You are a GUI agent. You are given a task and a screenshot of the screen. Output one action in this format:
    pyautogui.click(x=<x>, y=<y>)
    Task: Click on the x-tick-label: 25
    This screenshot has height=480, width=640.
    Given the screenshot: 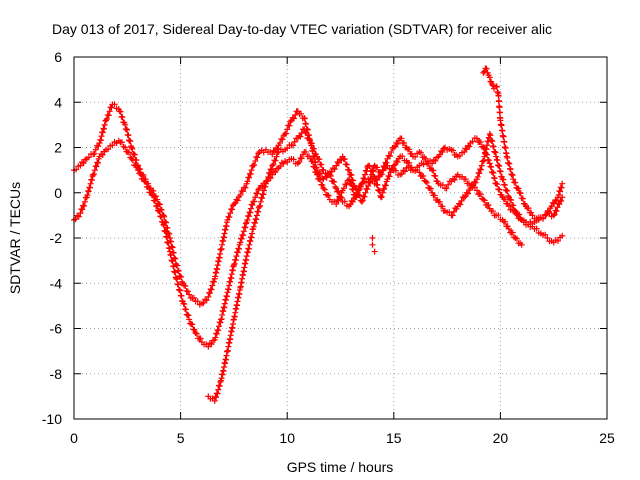 What is the action you would take?
    pyautogui.click(x=607, y=438)
    